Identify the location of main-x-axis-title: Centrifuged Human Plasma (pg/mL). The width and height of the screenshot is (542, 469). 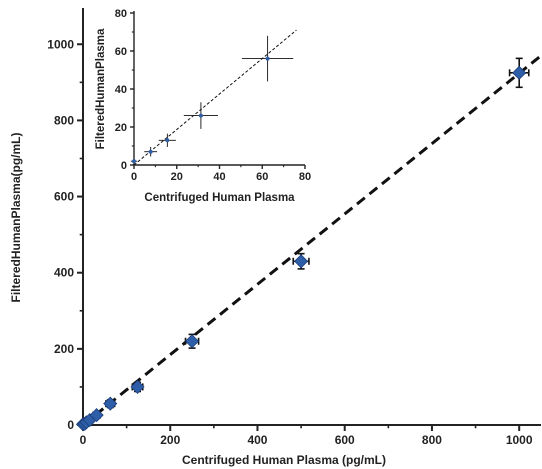
(284, 460).